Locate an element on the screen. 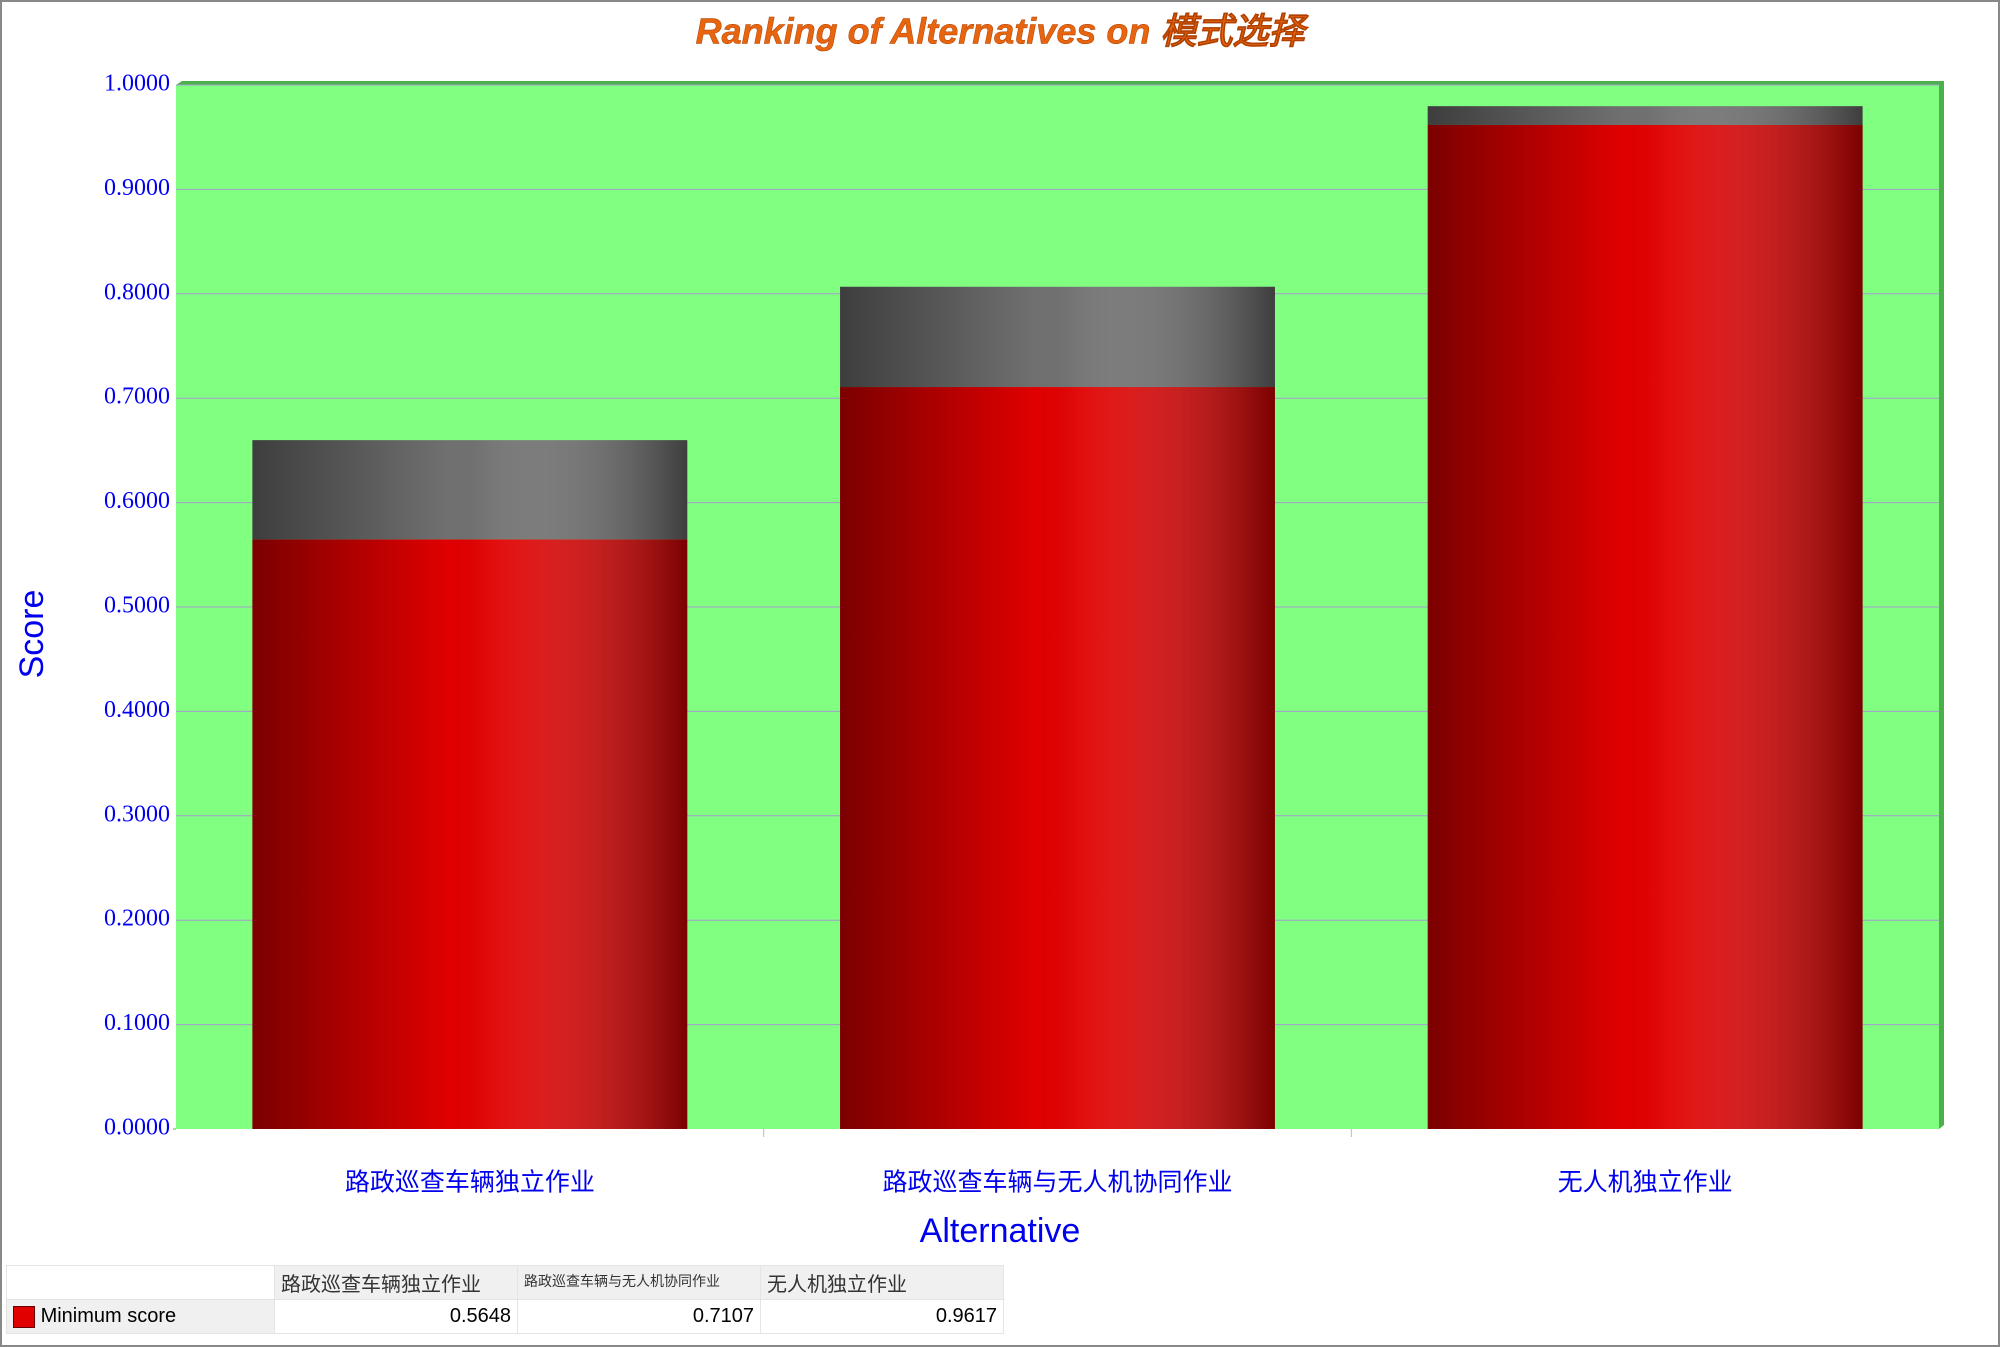 The width and height of the screenshot is (2000, 1347). x-tick-label: 无人机独立作业 is located at coordinates (1645, 1182).